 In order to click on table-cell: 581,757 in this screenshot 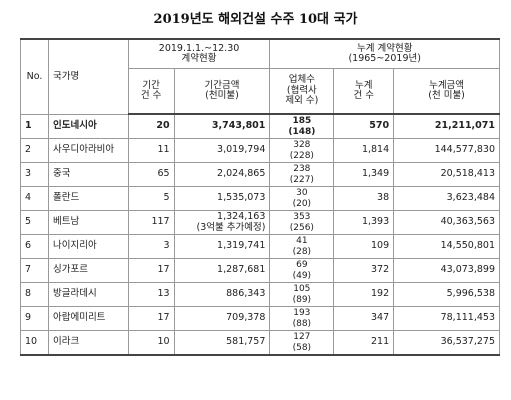, I will do `click(222, 343)`.